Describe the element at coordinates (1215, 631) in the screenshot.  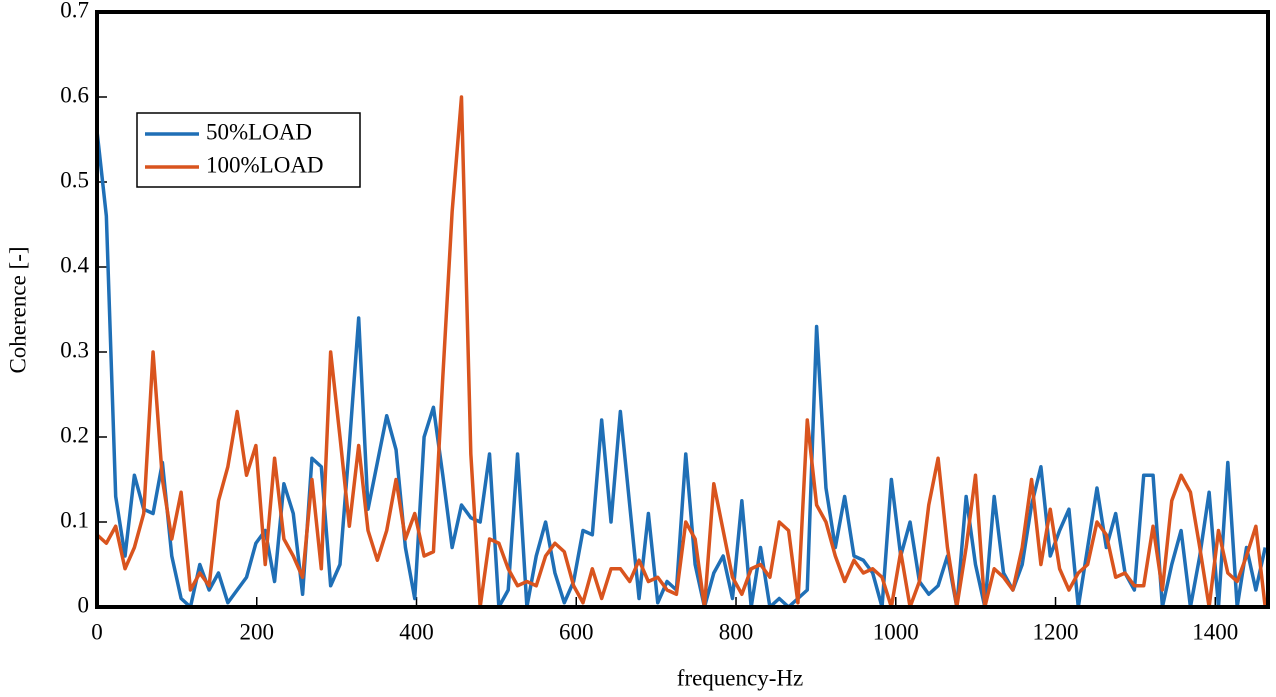
I see `x-tick-label: 1400` at that location.